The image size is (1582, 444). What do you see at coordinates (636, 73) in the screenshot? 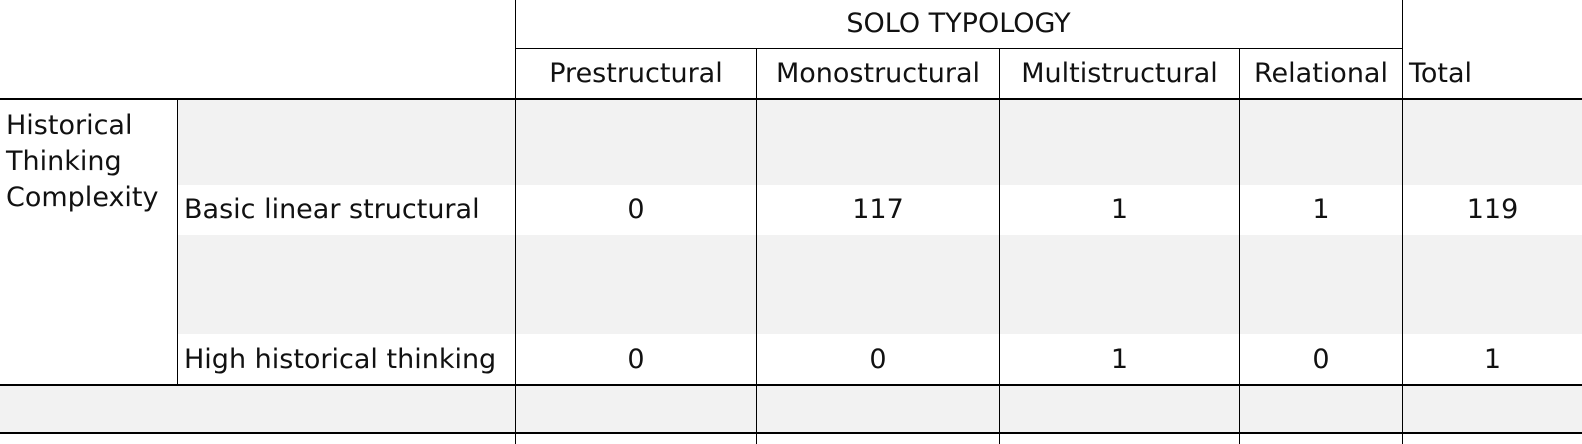
I see `column-header: Prestructural` at bounding box center [636, 73].